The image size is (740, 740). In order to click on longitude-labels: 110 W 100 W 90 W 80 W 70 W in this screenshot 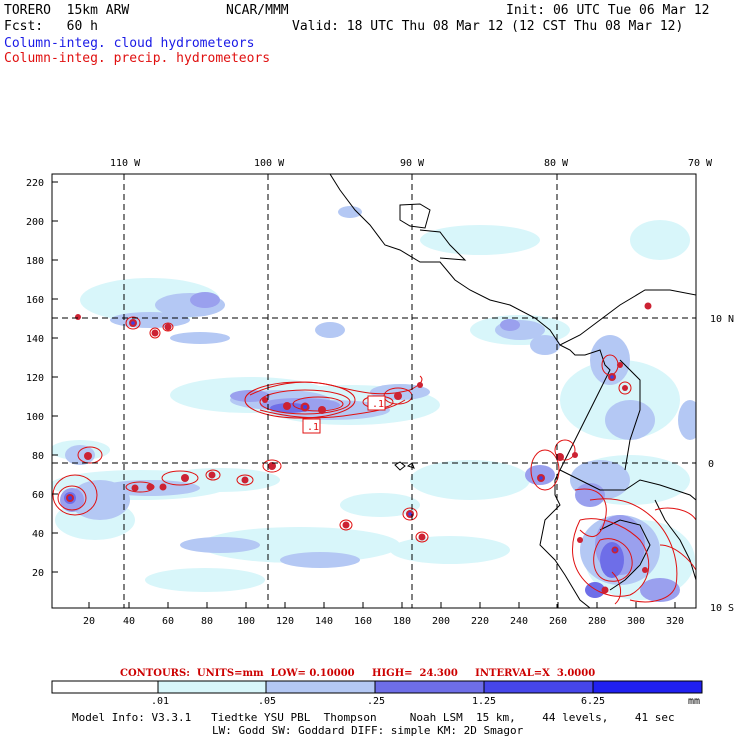, I will do `click(411, 163)`.